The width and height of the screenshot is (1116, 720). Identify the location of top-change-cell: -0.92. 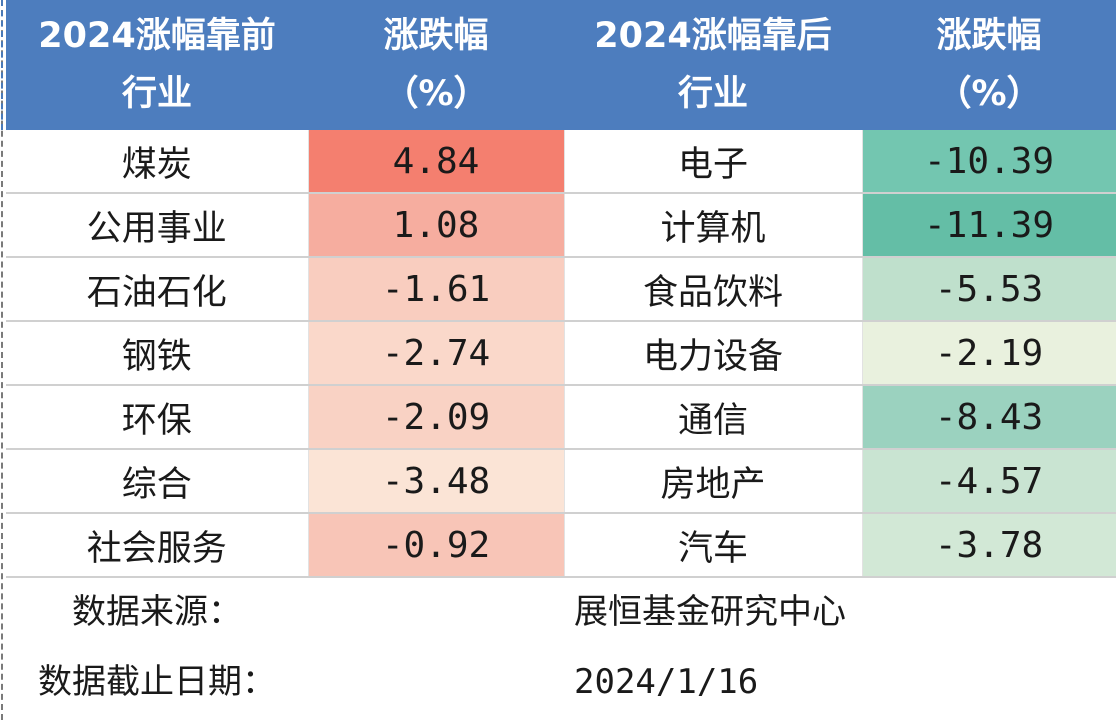
(436, 545).